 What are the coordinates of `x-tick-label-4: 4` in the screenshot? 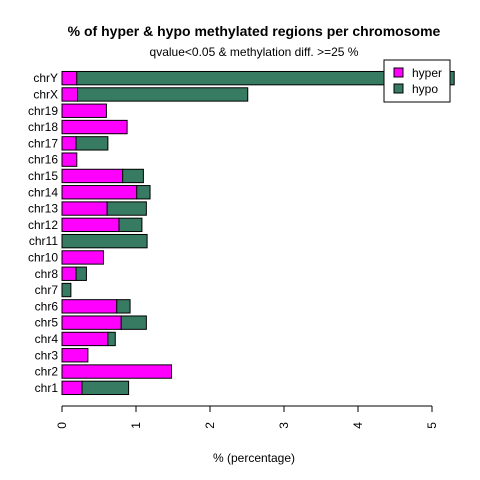 It's located at (358, 425).